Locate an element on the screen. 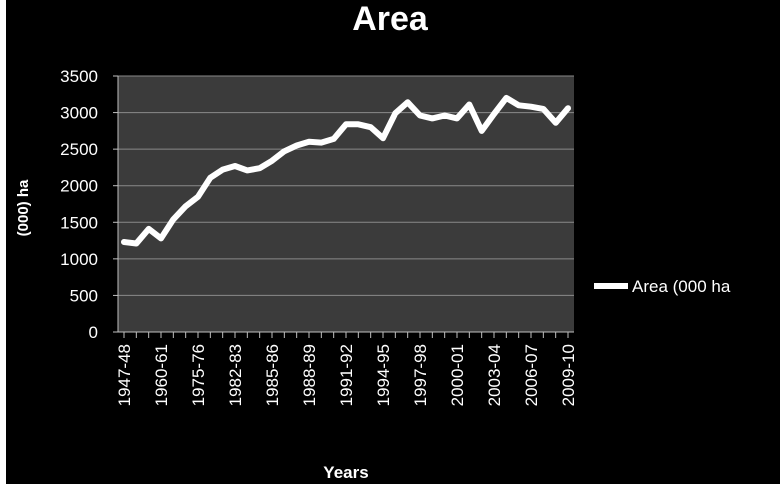  x-tick-label: 1960-61 is located at coordinates (161, 375).